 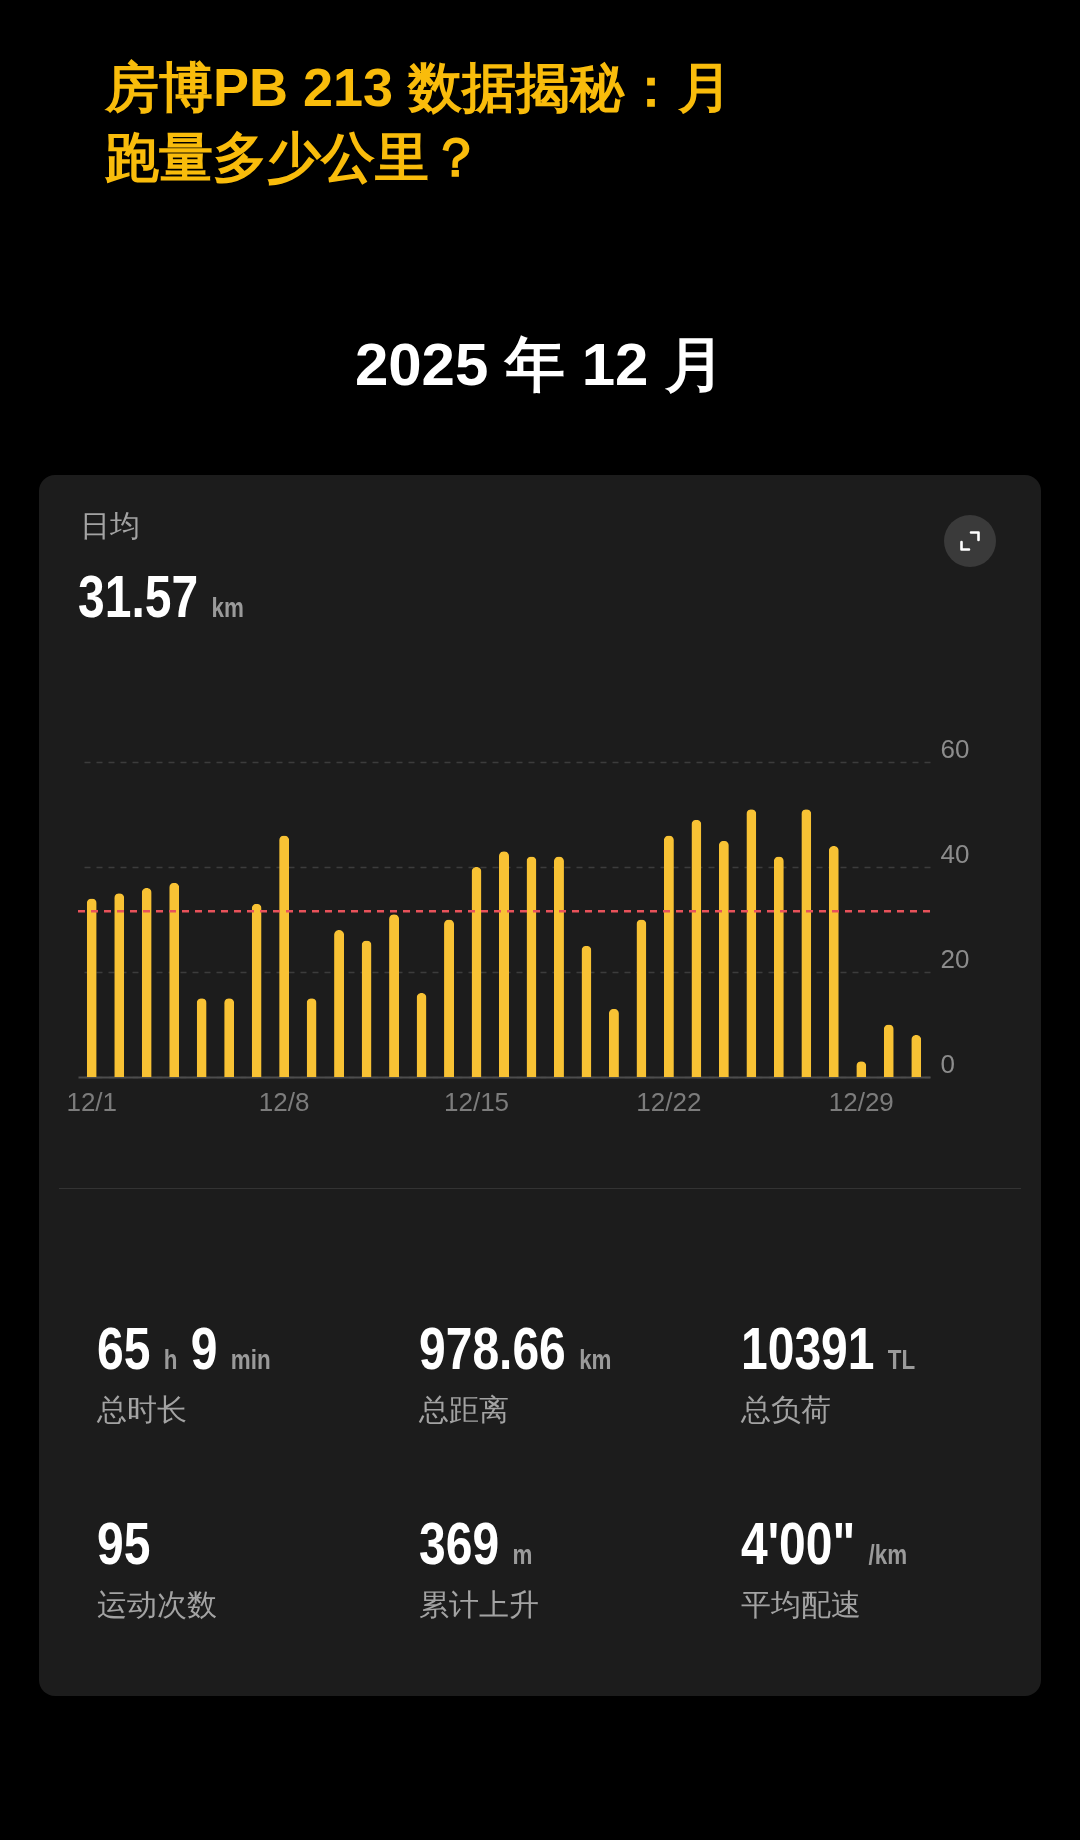 I want to click on x-tick-label: 12/15, so click(x=476, y=1101).